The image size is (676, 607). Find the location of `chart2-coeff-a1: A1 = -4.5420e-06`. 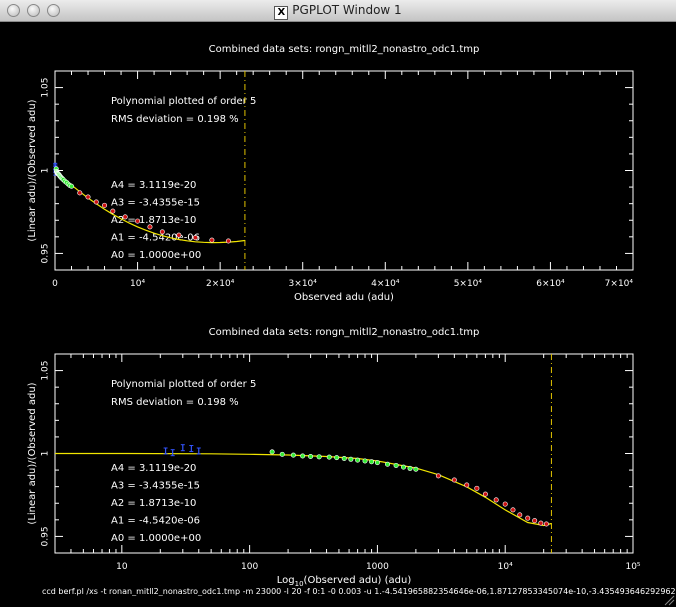

chart2-coeff-a1: A1 = -4.5420e-06 is located at coordinates (155, 521).